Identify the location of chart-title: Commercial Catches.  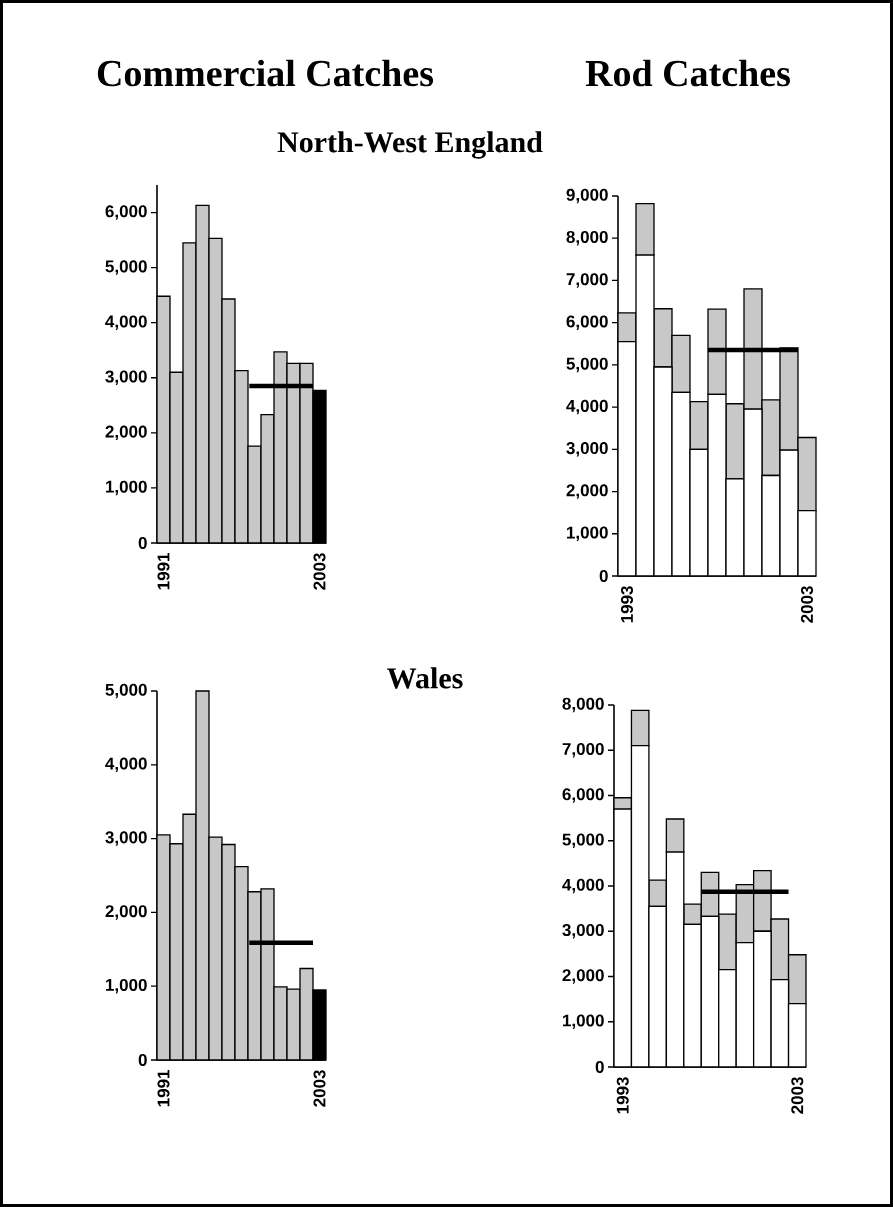
(265, 73).